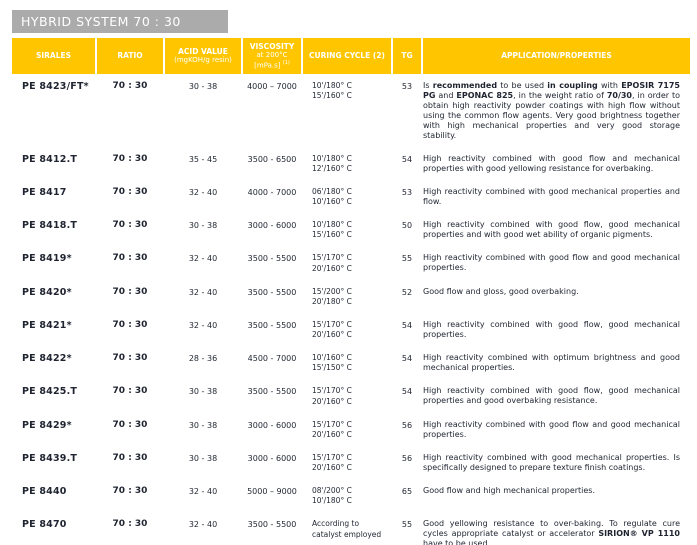 The image size is (697, 545). What do you see at coordinates (54, 56) in the screenshot?
I see `column-header: SIRALES` at bounding box center [54, 56].